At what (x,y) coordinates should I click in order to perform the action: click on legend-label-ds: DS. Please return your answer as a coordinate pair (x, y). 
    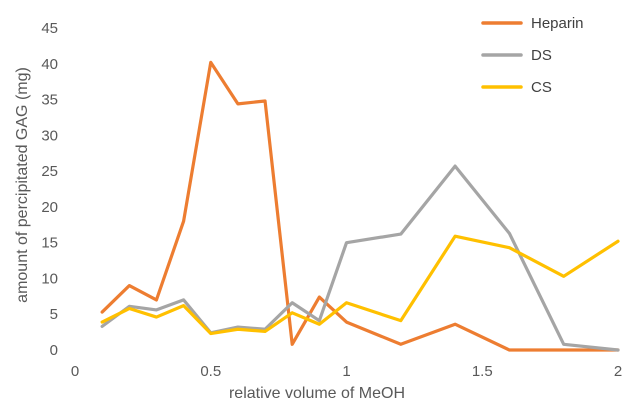
    Looking at the image, I should click on (541, 55).